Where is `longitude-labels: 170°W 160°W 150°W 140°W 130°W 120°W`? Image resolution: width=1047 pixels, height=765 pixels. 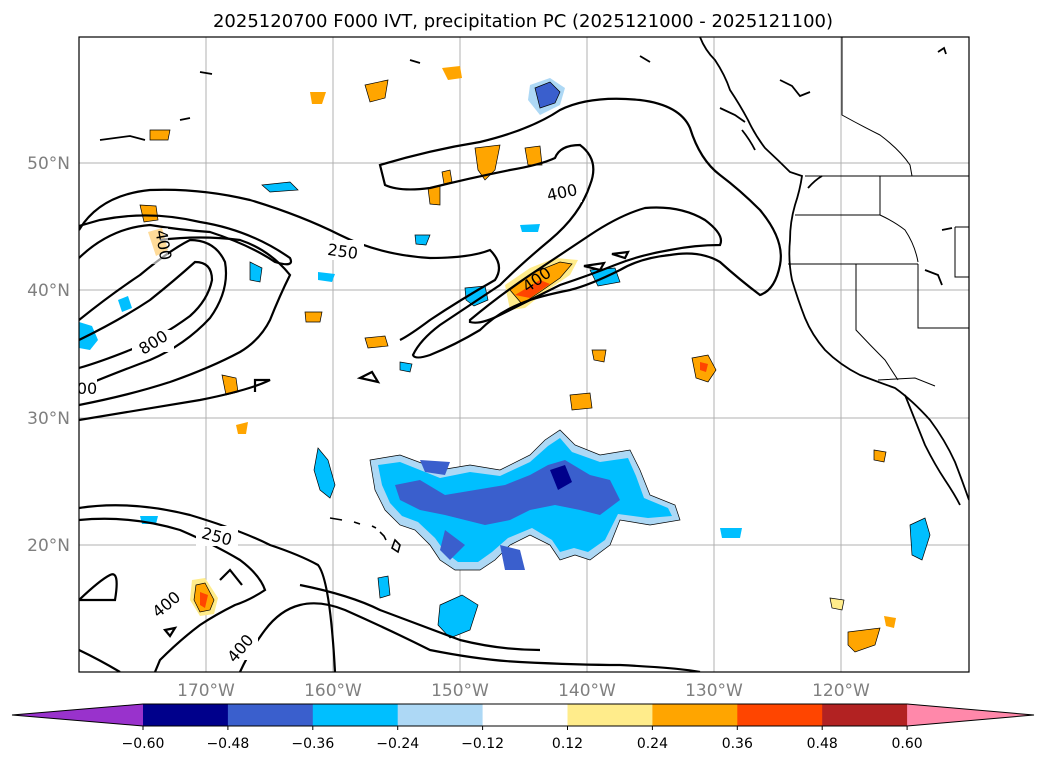
longitude-labels: 170°W 160°W 150°W 140°W 130°W 120°W is located at coordinates (523, 691).